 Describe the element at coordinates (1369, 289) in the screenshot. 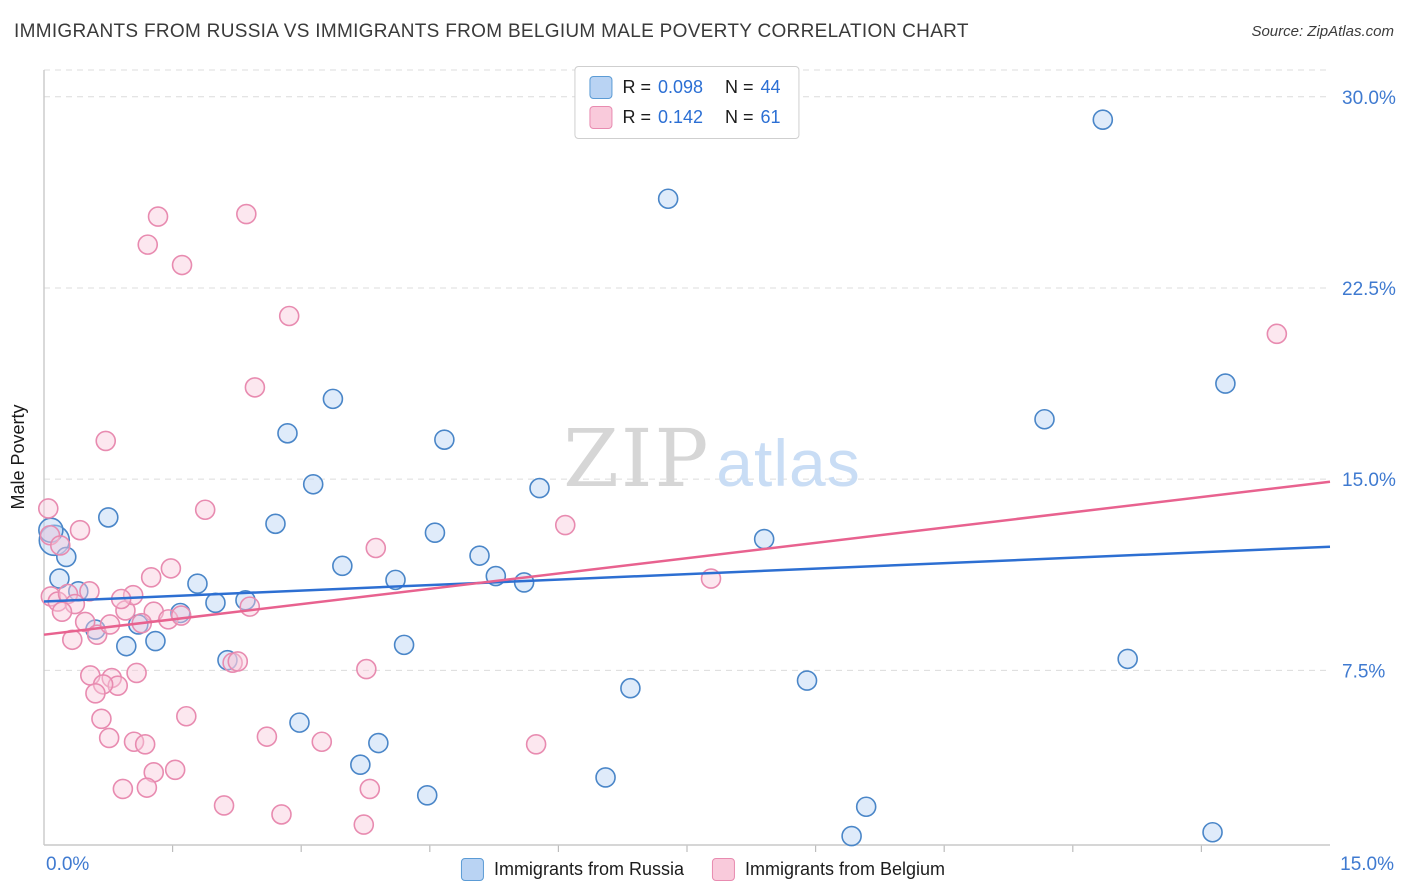

I see `y-axis-tick-label: 22.5%` at that location.